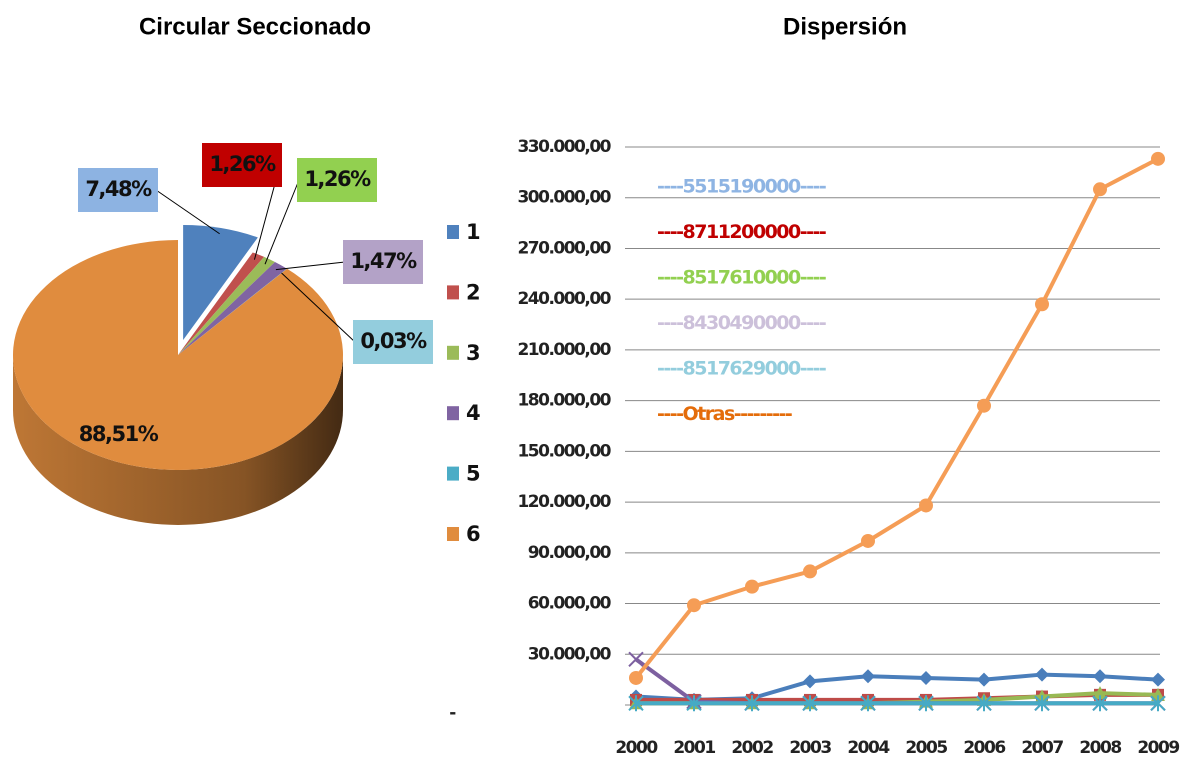  Describe the element at coordinates (741, 369) in the screenshot. I see `legend-label: ----8517629000----` at that location.